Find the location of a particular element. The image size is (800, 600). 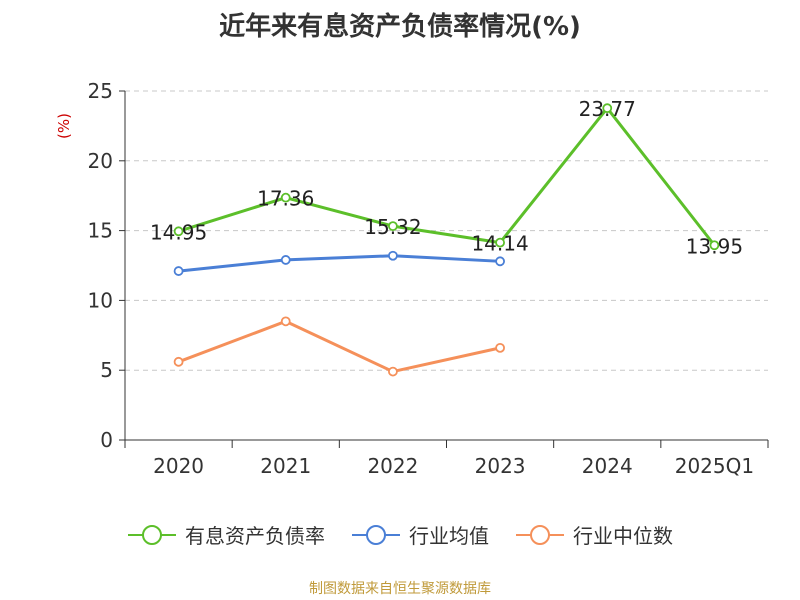

legend-label: 行业中位数 is located at coordinates (623, 536).